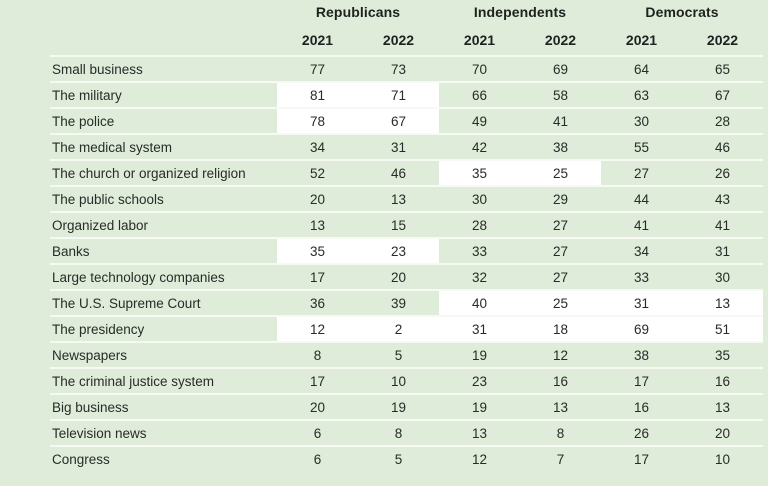 This screenshot has height=486, width=768. Describe the element at coordinates (97, 69) in the screenshot. I see `row-label: Small business` at that location.